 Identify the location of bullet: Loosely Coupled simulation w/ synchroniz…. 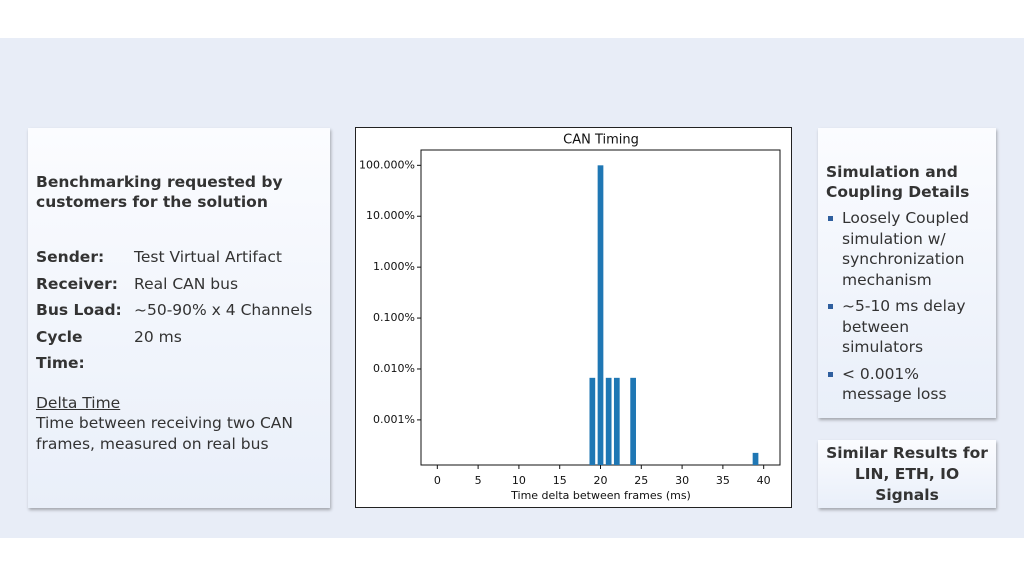
(908, 249).